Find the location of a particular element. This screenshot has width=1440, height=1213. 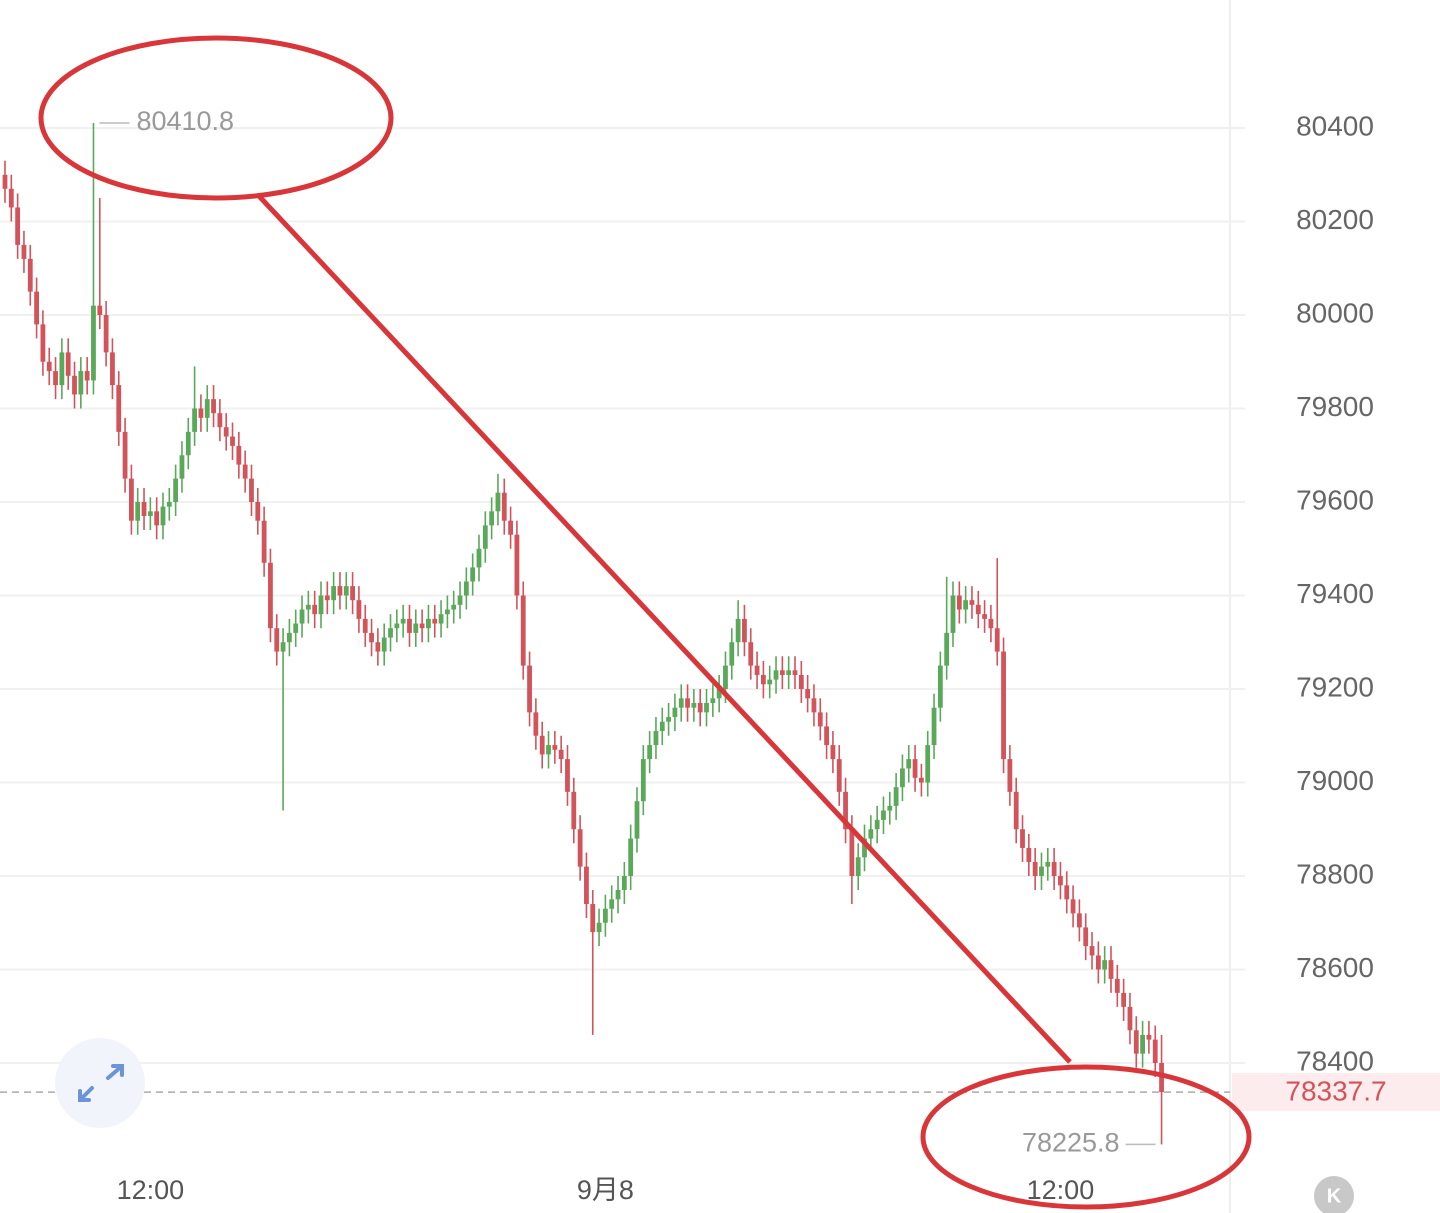

expand-icon is located at coordinates (101, 1083).